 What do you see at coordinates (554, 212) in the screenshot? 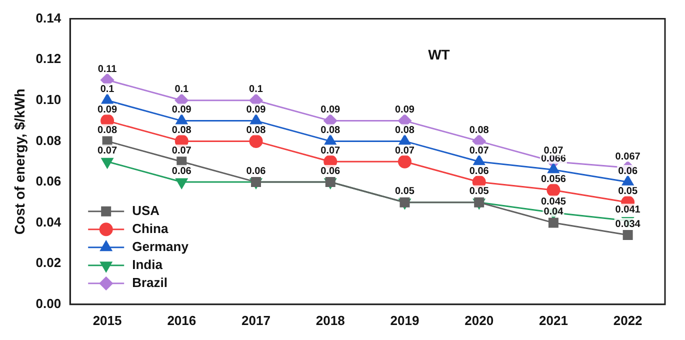
I see `data-label: 0.04` at bounding box center [554, 212].